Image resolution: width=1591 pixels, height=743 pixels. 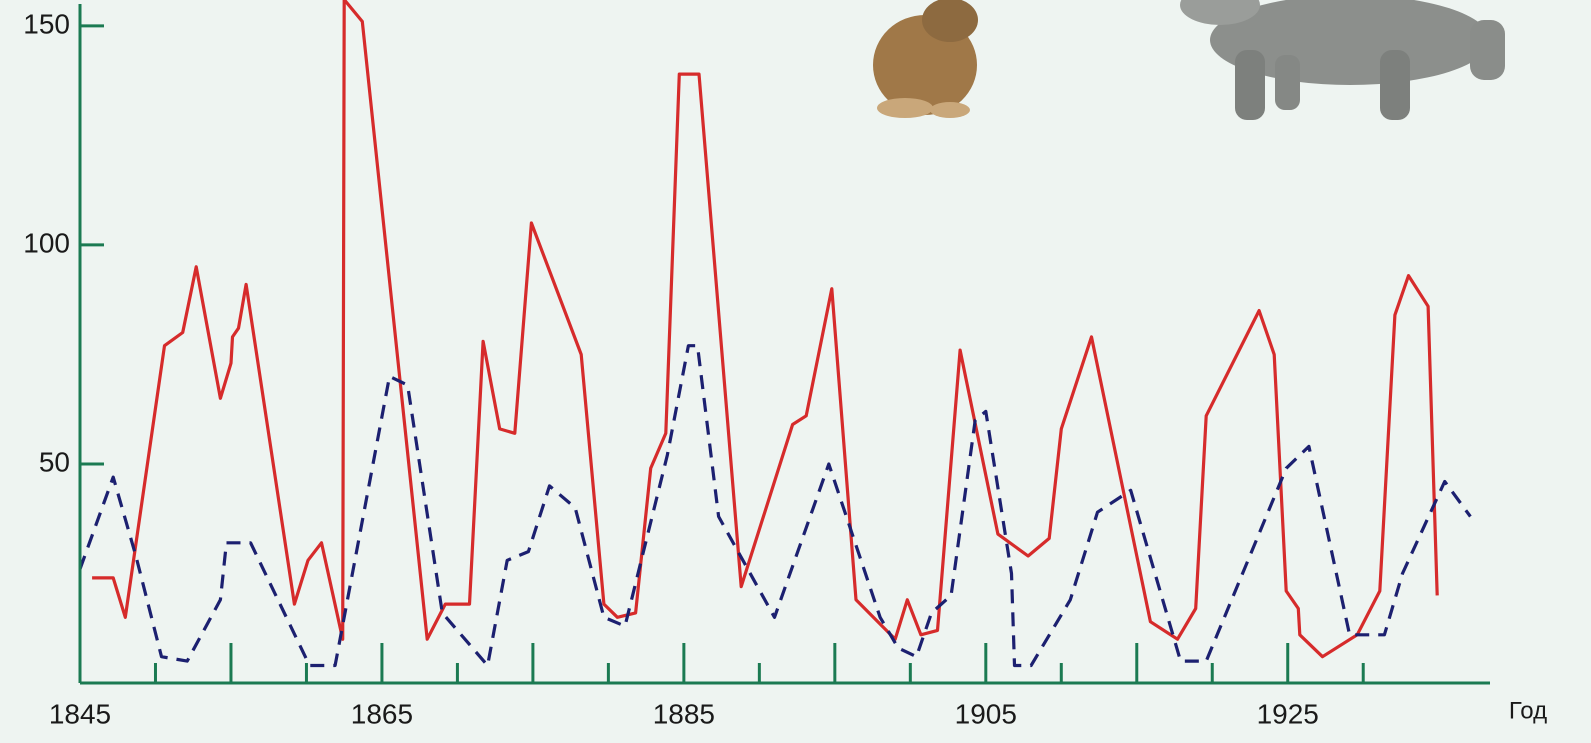 What do you see at coordinates (54, 461) in the screenshot?
I see `y-tick-label: 50` at bounding box center [54, 461].